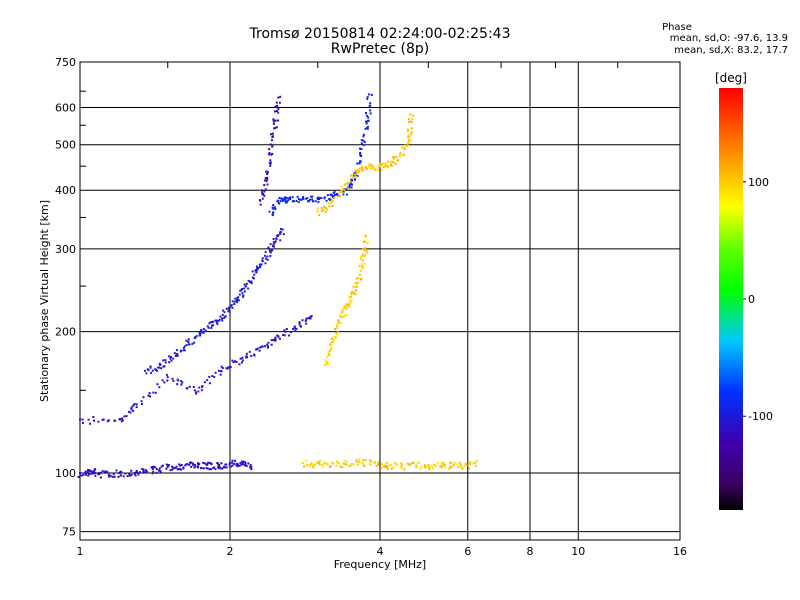  Describe the element at coordinates (380, 34) in the screenshot. I see `chart-title: Tromsø 20150814 02:24:00-02:25:43` at that location.